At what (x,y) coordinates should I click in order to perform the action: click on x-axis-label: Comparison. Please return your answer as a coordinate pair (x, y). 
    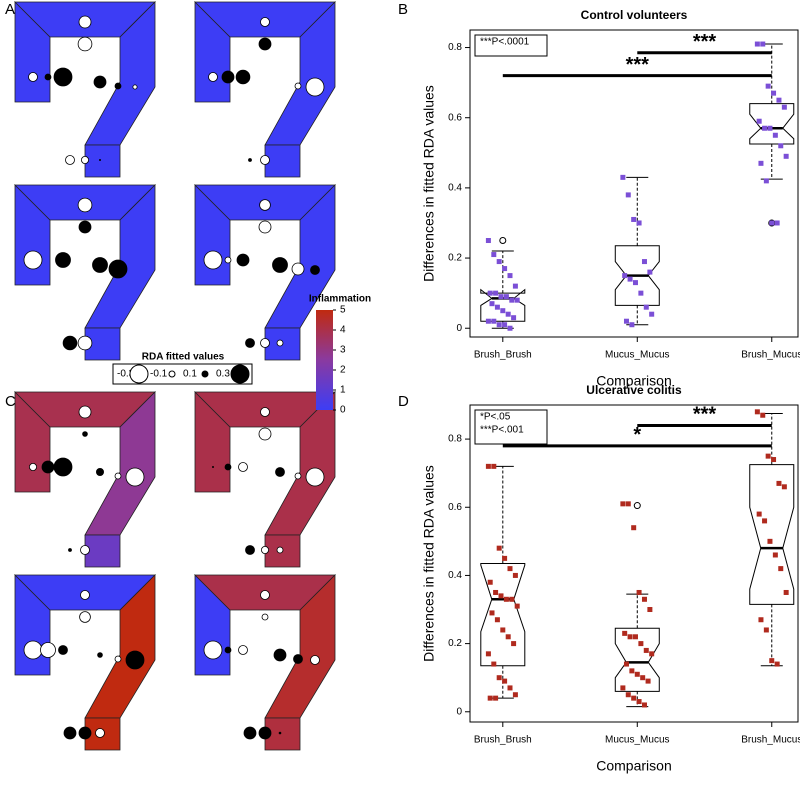
    Looking at the image, I should click on (633, 766).